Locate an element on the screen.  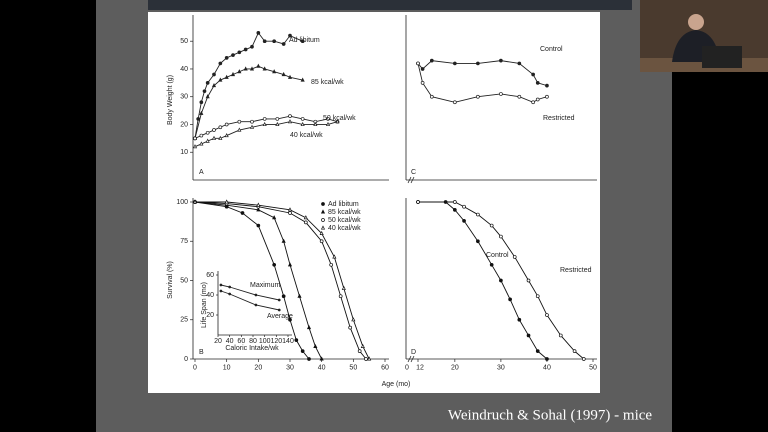
y-tick-label: 60 is located at coordinates (210, 275).